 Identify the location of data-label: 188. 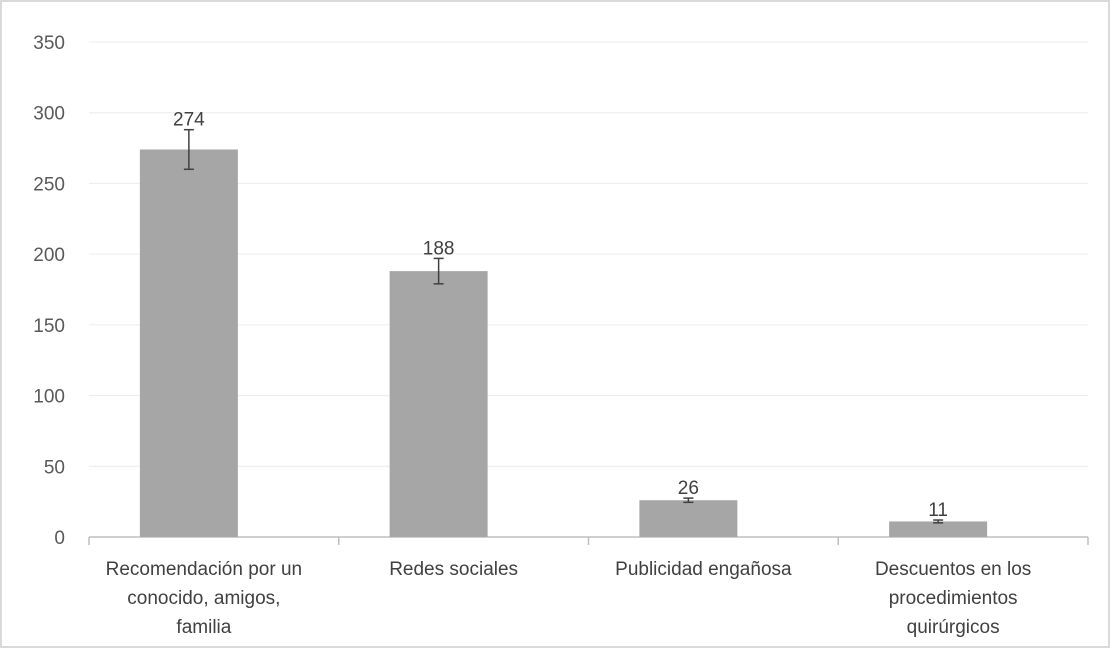
(439, 248).